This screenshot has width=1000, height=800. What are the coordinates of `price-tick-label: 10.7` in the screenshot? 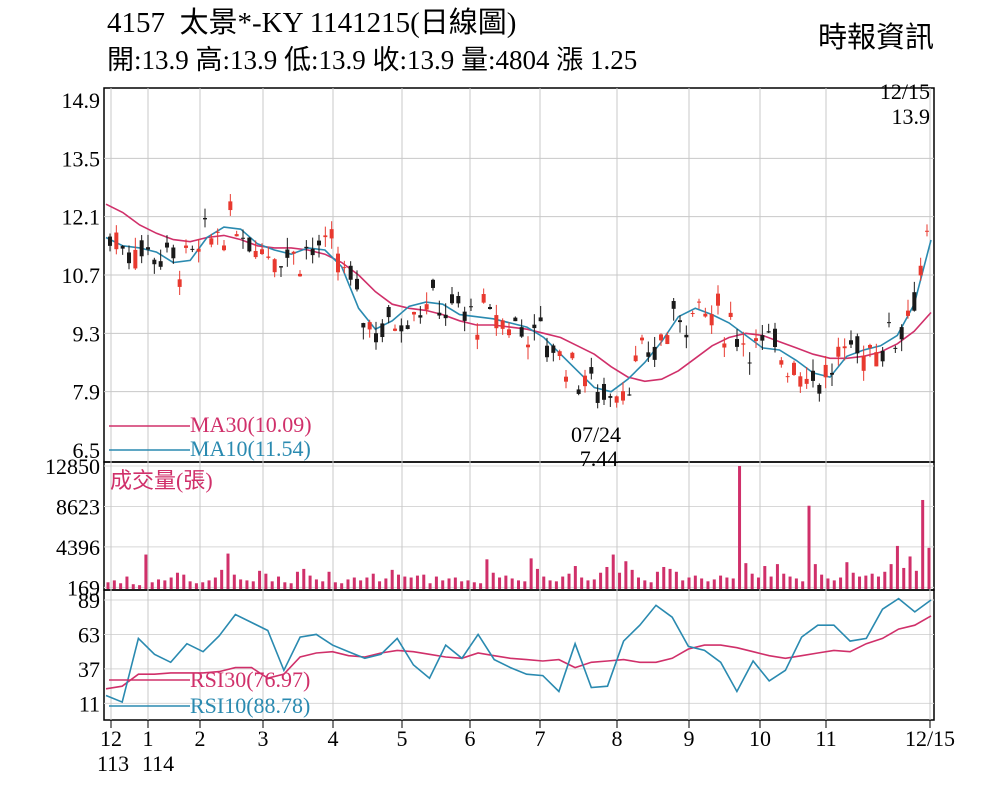 It's located at (81, 275).